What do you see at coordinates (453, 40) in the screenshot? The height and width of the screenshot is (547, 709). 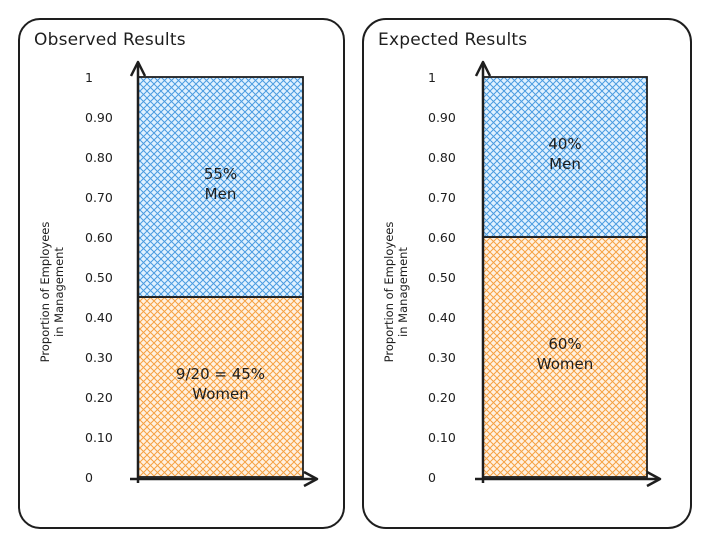 I see `chart-title: Expected Results` at bounding box center [453, 40].